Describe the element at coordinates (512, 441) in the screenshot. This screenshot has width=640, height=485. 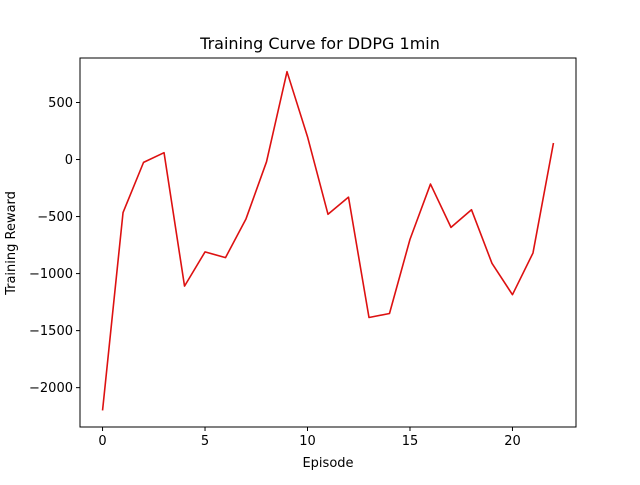
I see `x-tick-label: 20` at that location.